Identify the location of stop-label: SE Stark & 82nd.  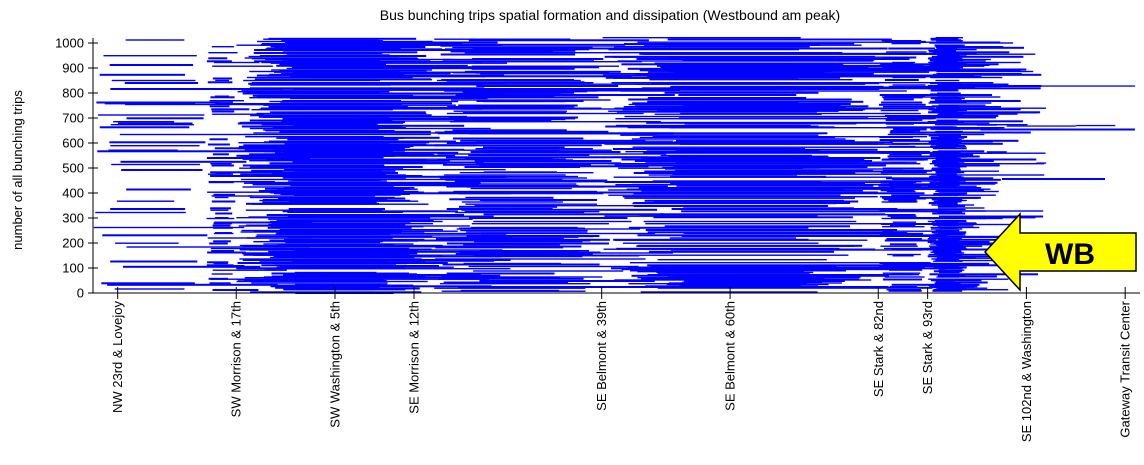
(878, 349).